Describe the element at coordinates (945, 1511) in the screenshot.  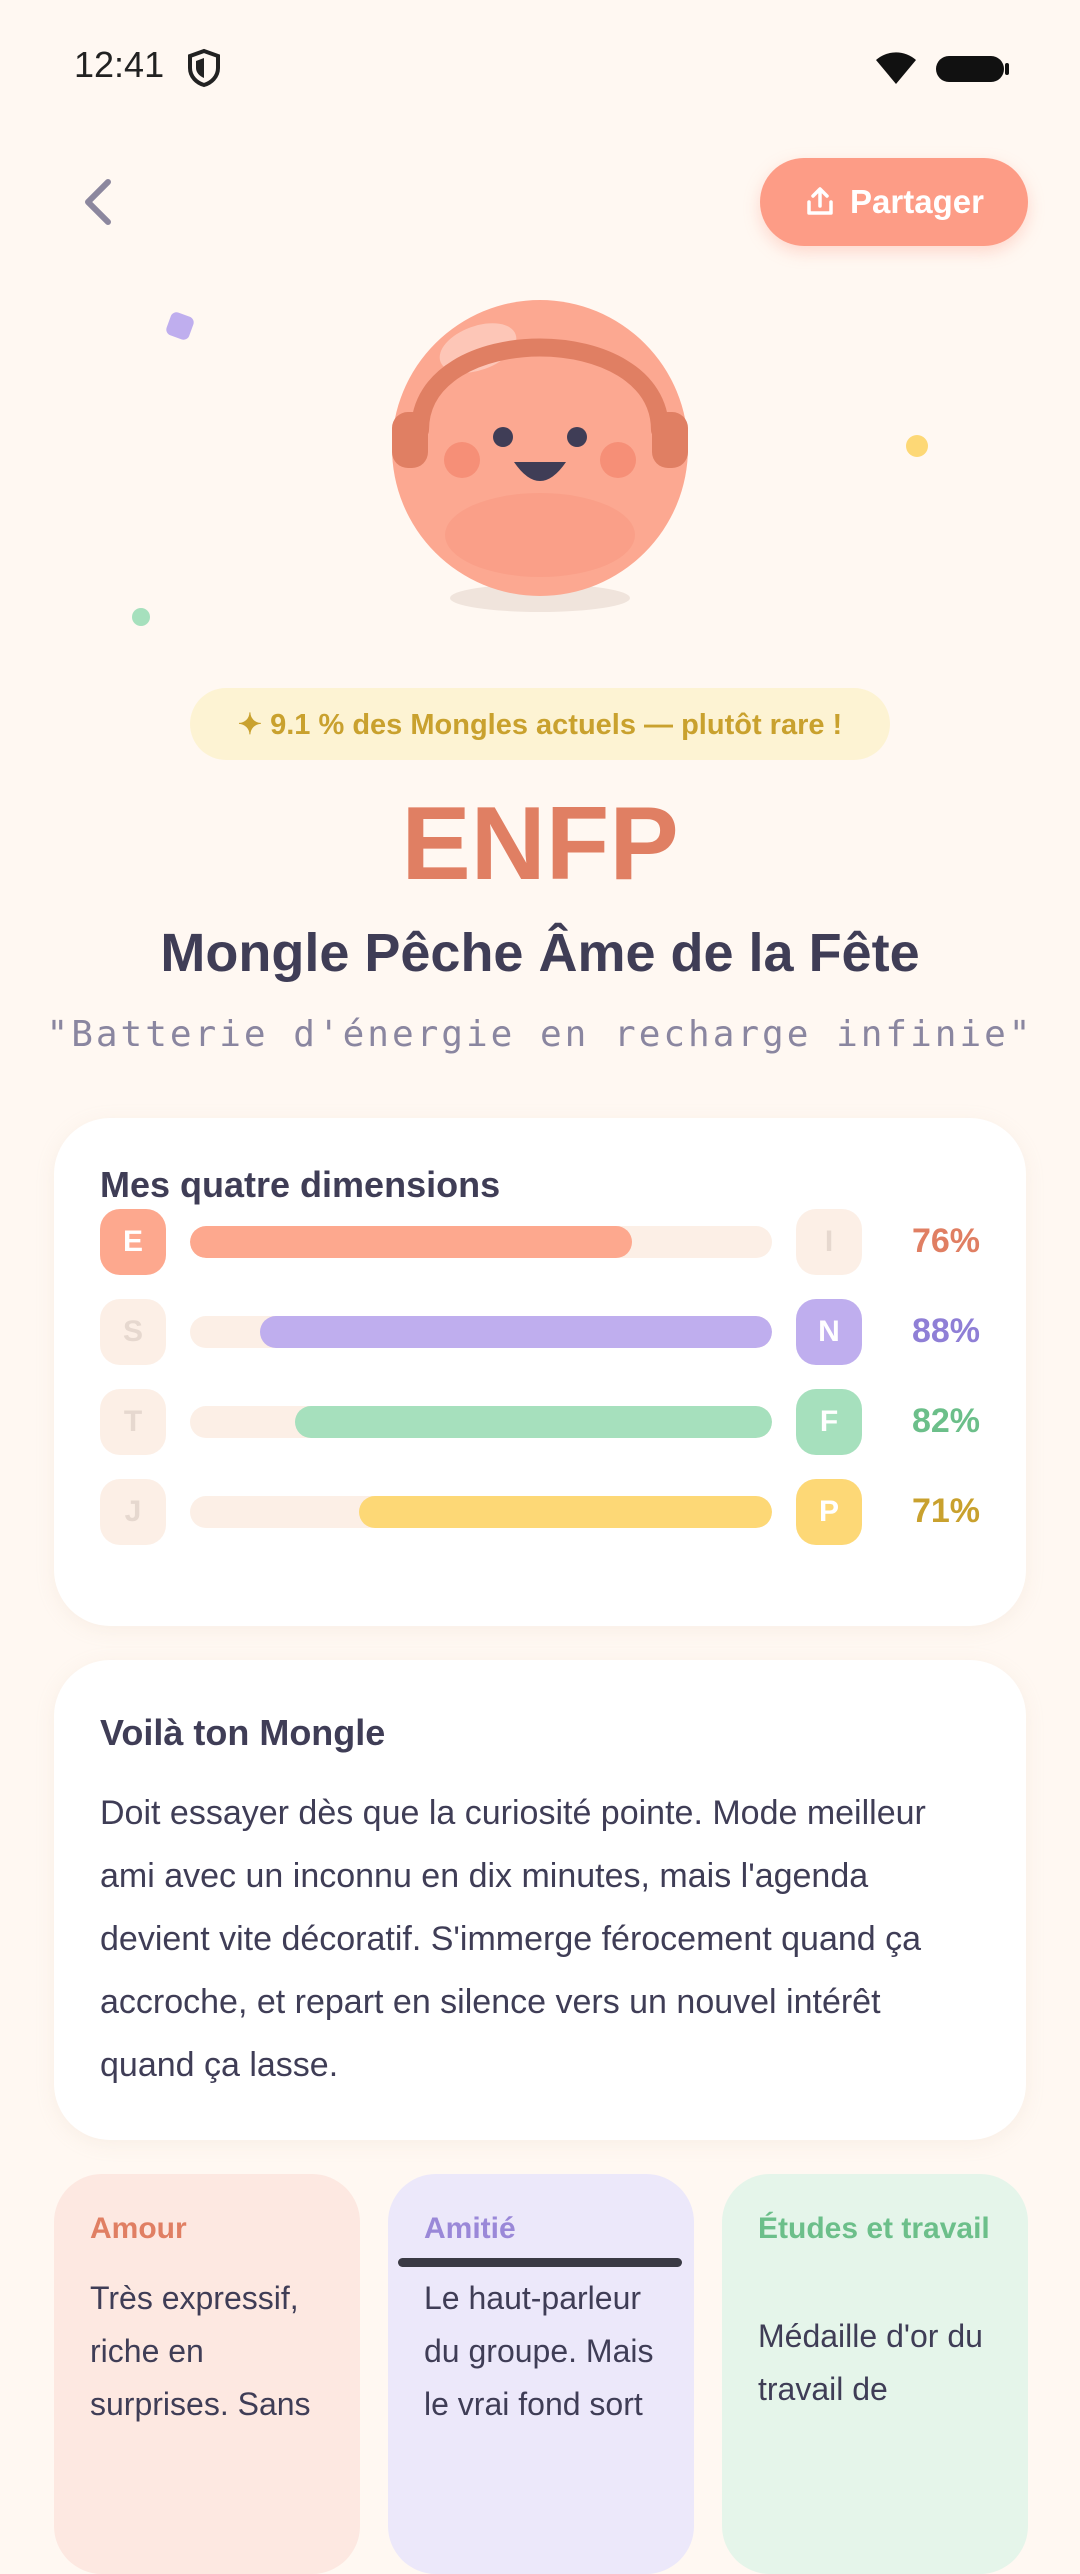
I see `dimension-percent: 71%` at that location.